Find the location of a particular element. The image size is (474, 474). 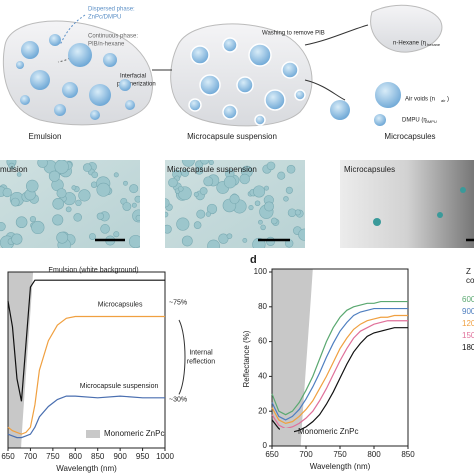

micrograph-label: Microcapsules is located at coordinates (369, 169).